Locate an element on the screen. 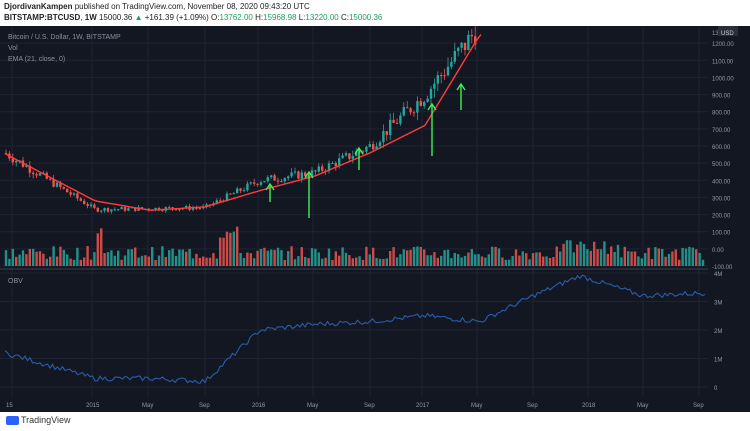 Image resolution: width=750 pixels, height=431 pixels. author-name: DjordivanKampen is located at coordinates (38, 6).